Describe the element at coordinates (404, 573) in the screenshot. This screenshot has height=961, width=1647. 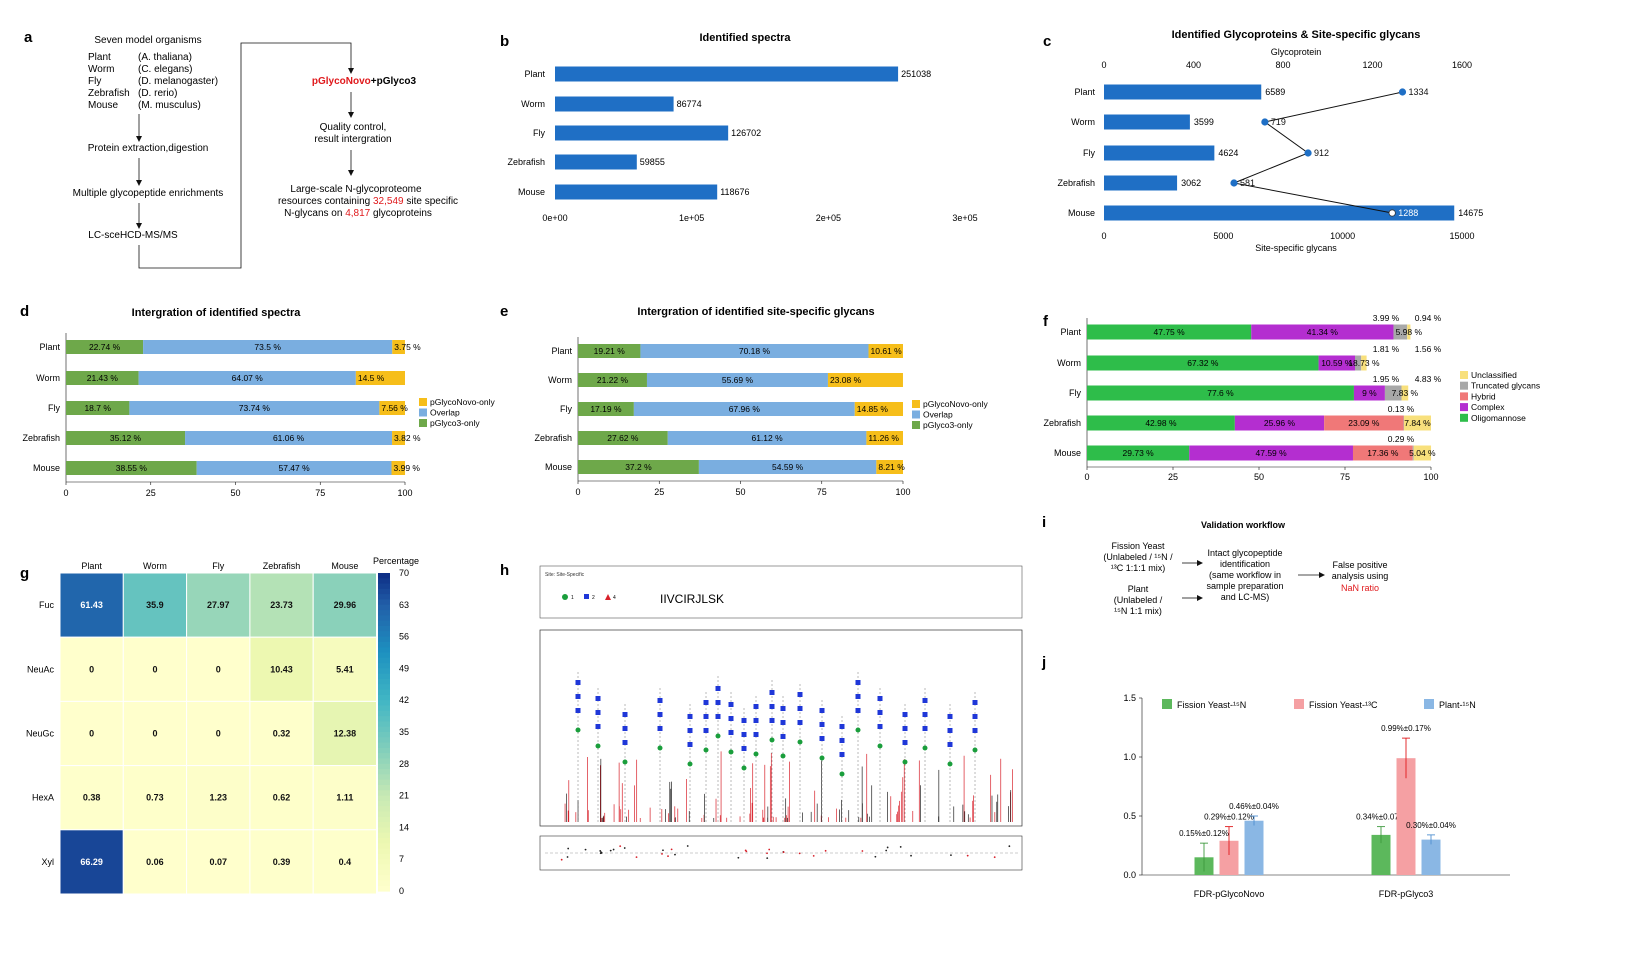
I see `colorbar-tick-label: 70` at that location.